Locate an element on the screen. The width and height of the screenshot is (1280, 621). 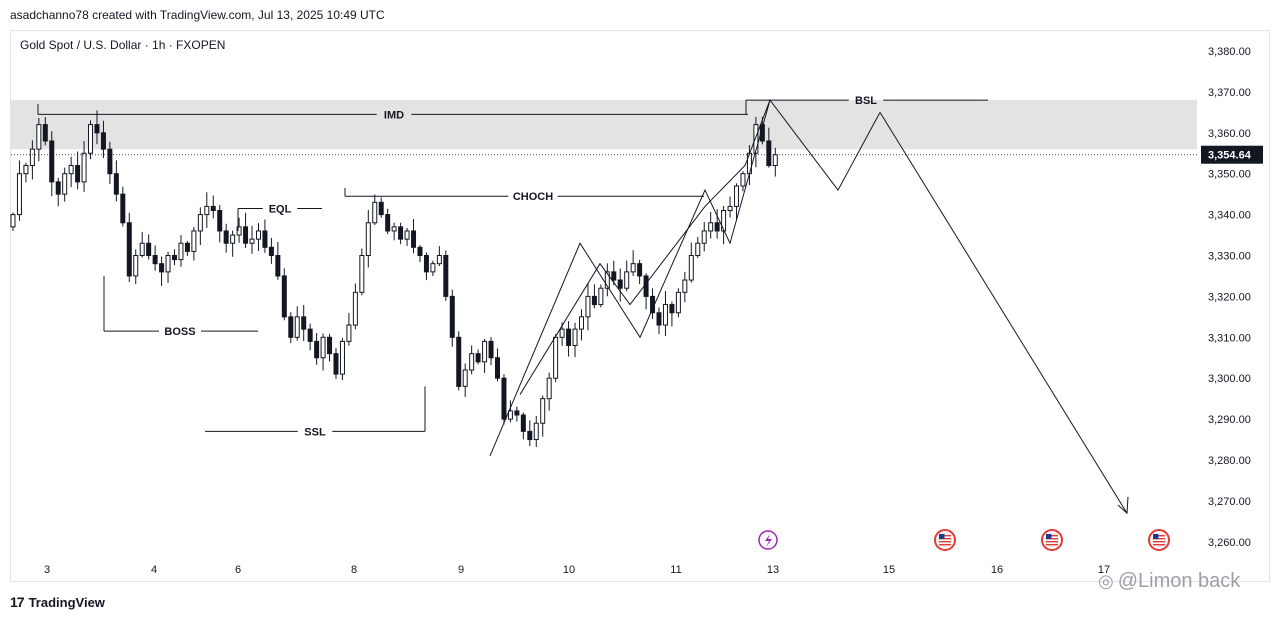
x-tick-label: 8 is located at coordinates (354, 570).